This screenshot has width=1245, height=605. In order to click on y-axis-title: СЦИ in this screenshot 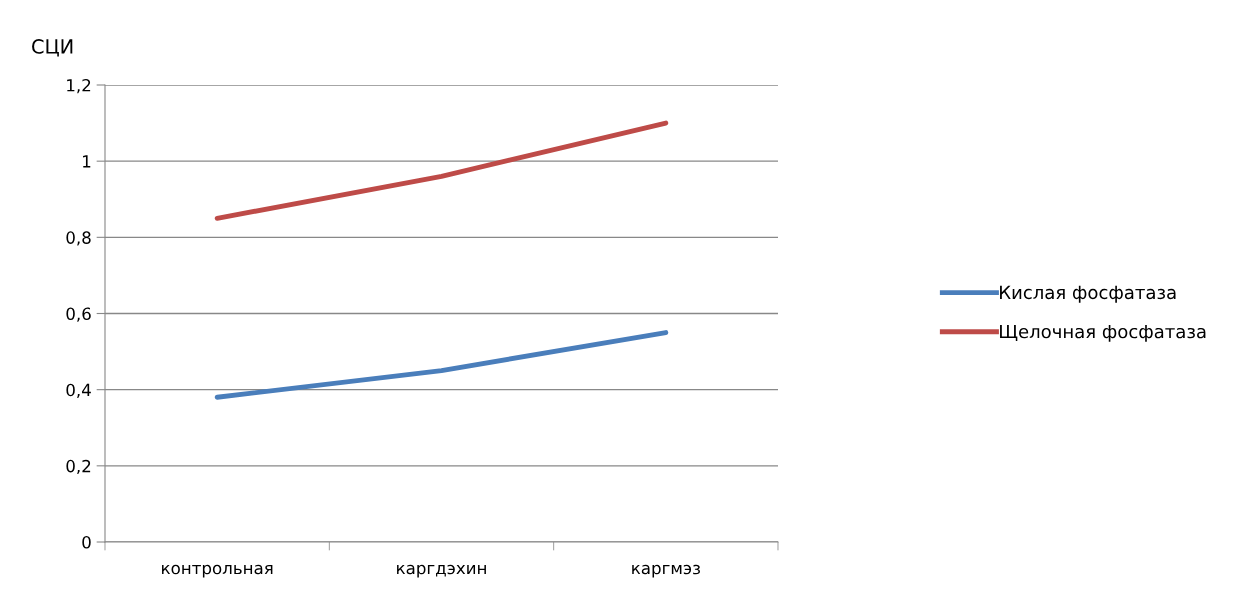, I will do `click(52, 48)`.